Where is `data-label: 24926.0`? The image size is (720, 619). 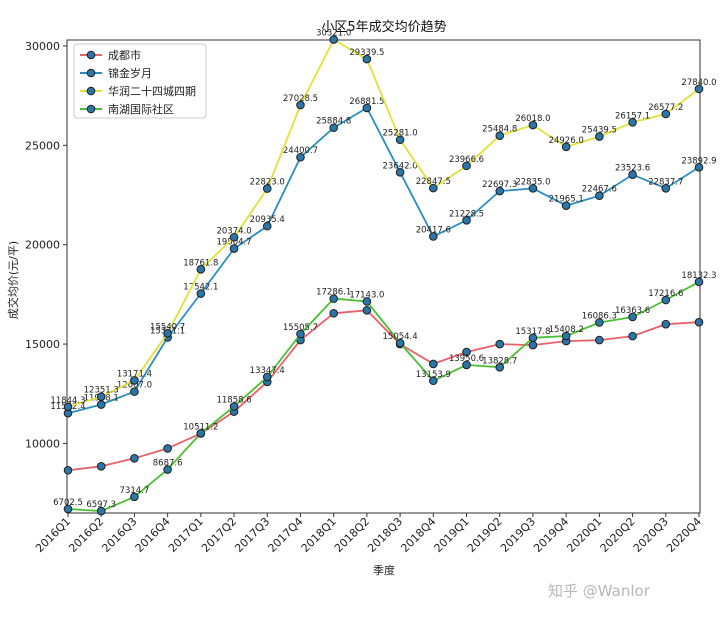 data-label: 24926.0 is located at coordinates (566, 141).